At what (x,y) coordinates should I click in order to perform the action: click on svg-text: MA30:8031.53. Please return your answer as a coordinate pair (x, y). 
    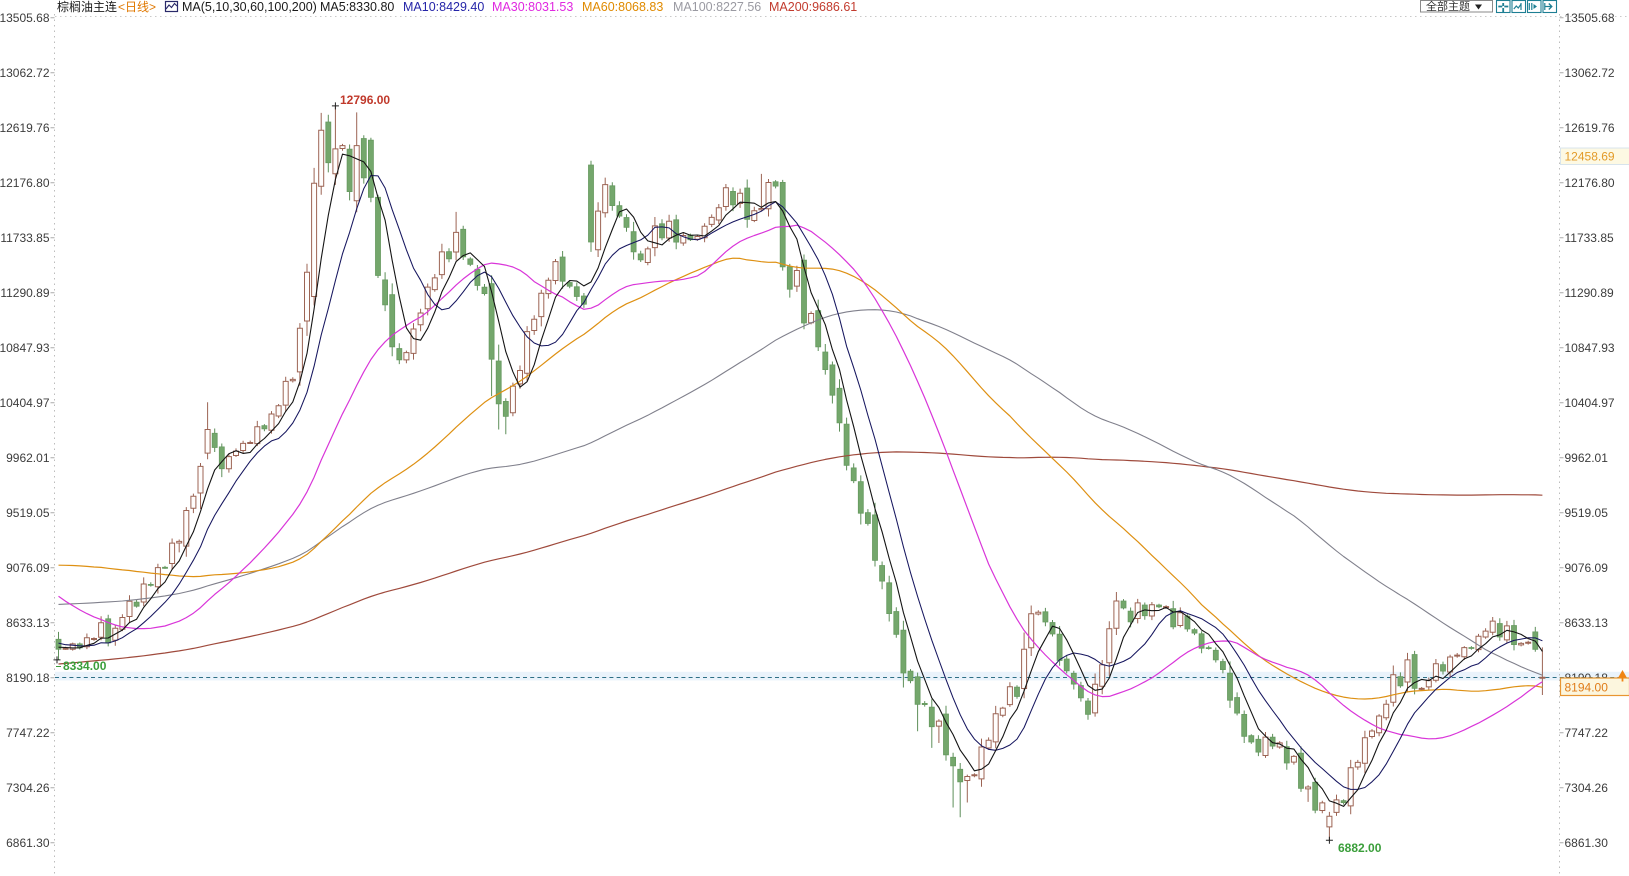
    Looking at the image, I should click on (532, 7).